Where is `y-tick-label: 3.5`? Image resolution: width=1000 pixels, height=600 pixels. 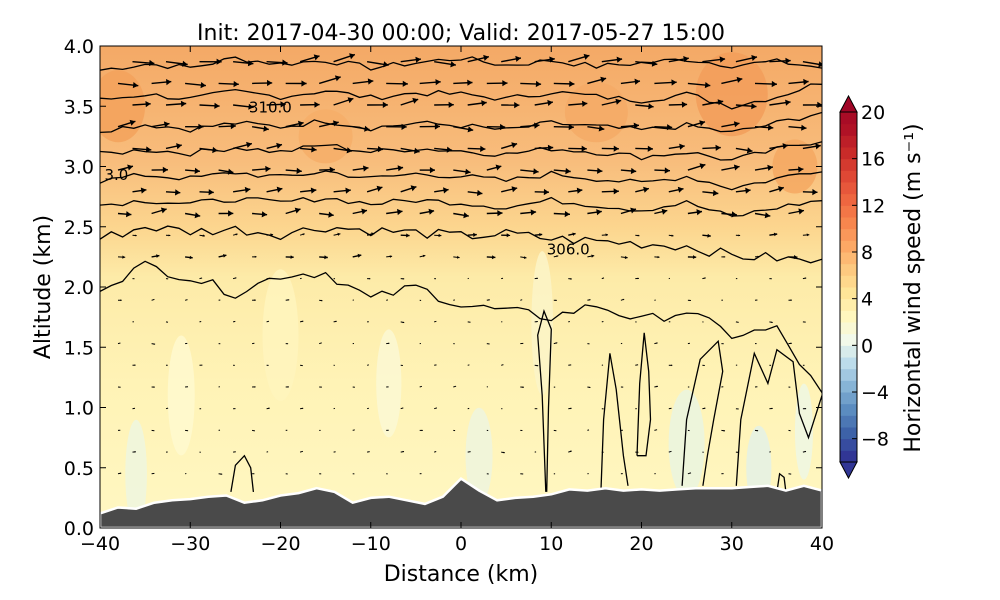 y-tick-label: 3.5 is located at coordinates (79, 107).